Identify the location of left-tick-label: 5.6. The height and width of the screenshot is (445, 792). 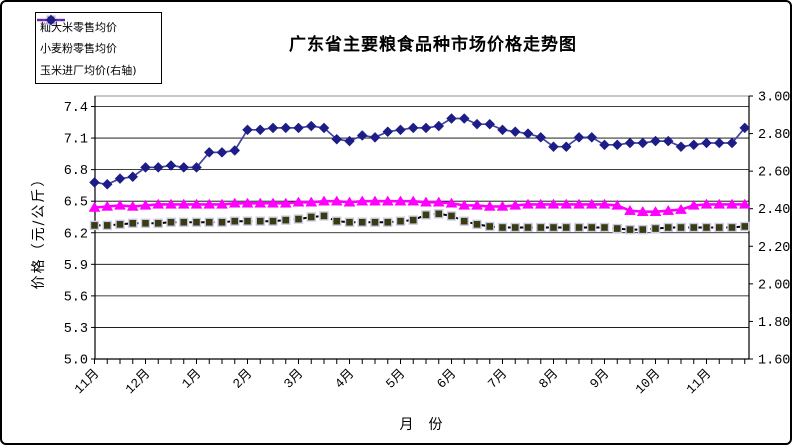
(76, 297).